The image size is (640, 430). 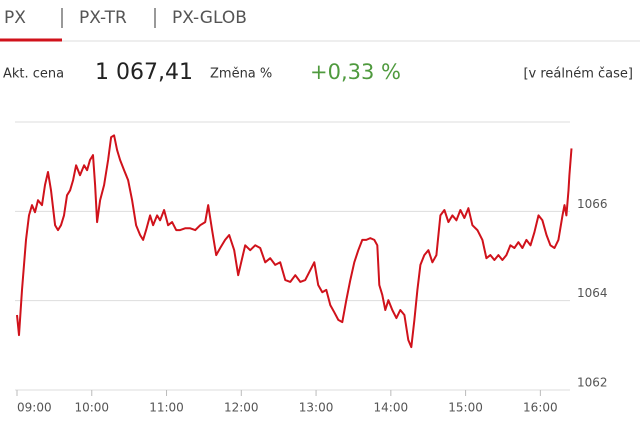 What do you see at coordinates (241, 408) in the screenshot?
I see `x-tick-label: 12:00` at bounding box center [241, 408].